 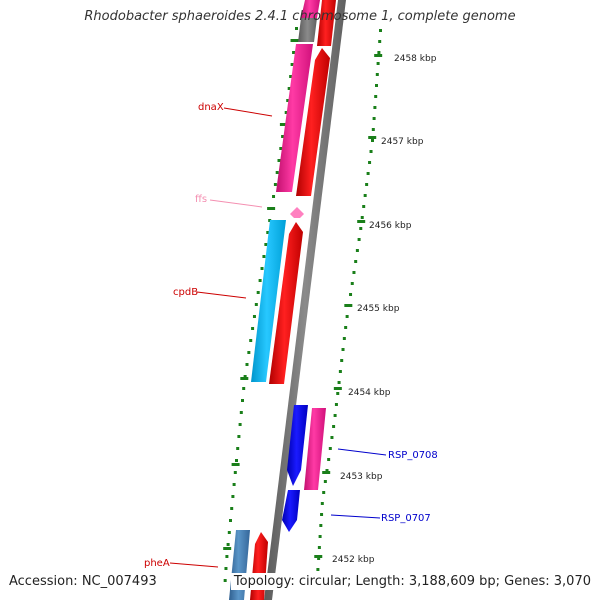 I want to click on RSP_0708-leader-line, so click(x=362, y=452).